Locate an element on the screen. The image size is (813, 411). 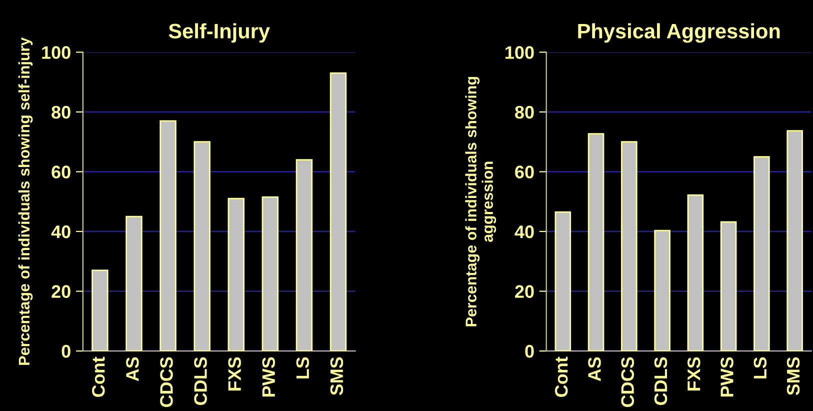
chart-title: Self-Injury is located at coordinates (219, 33).